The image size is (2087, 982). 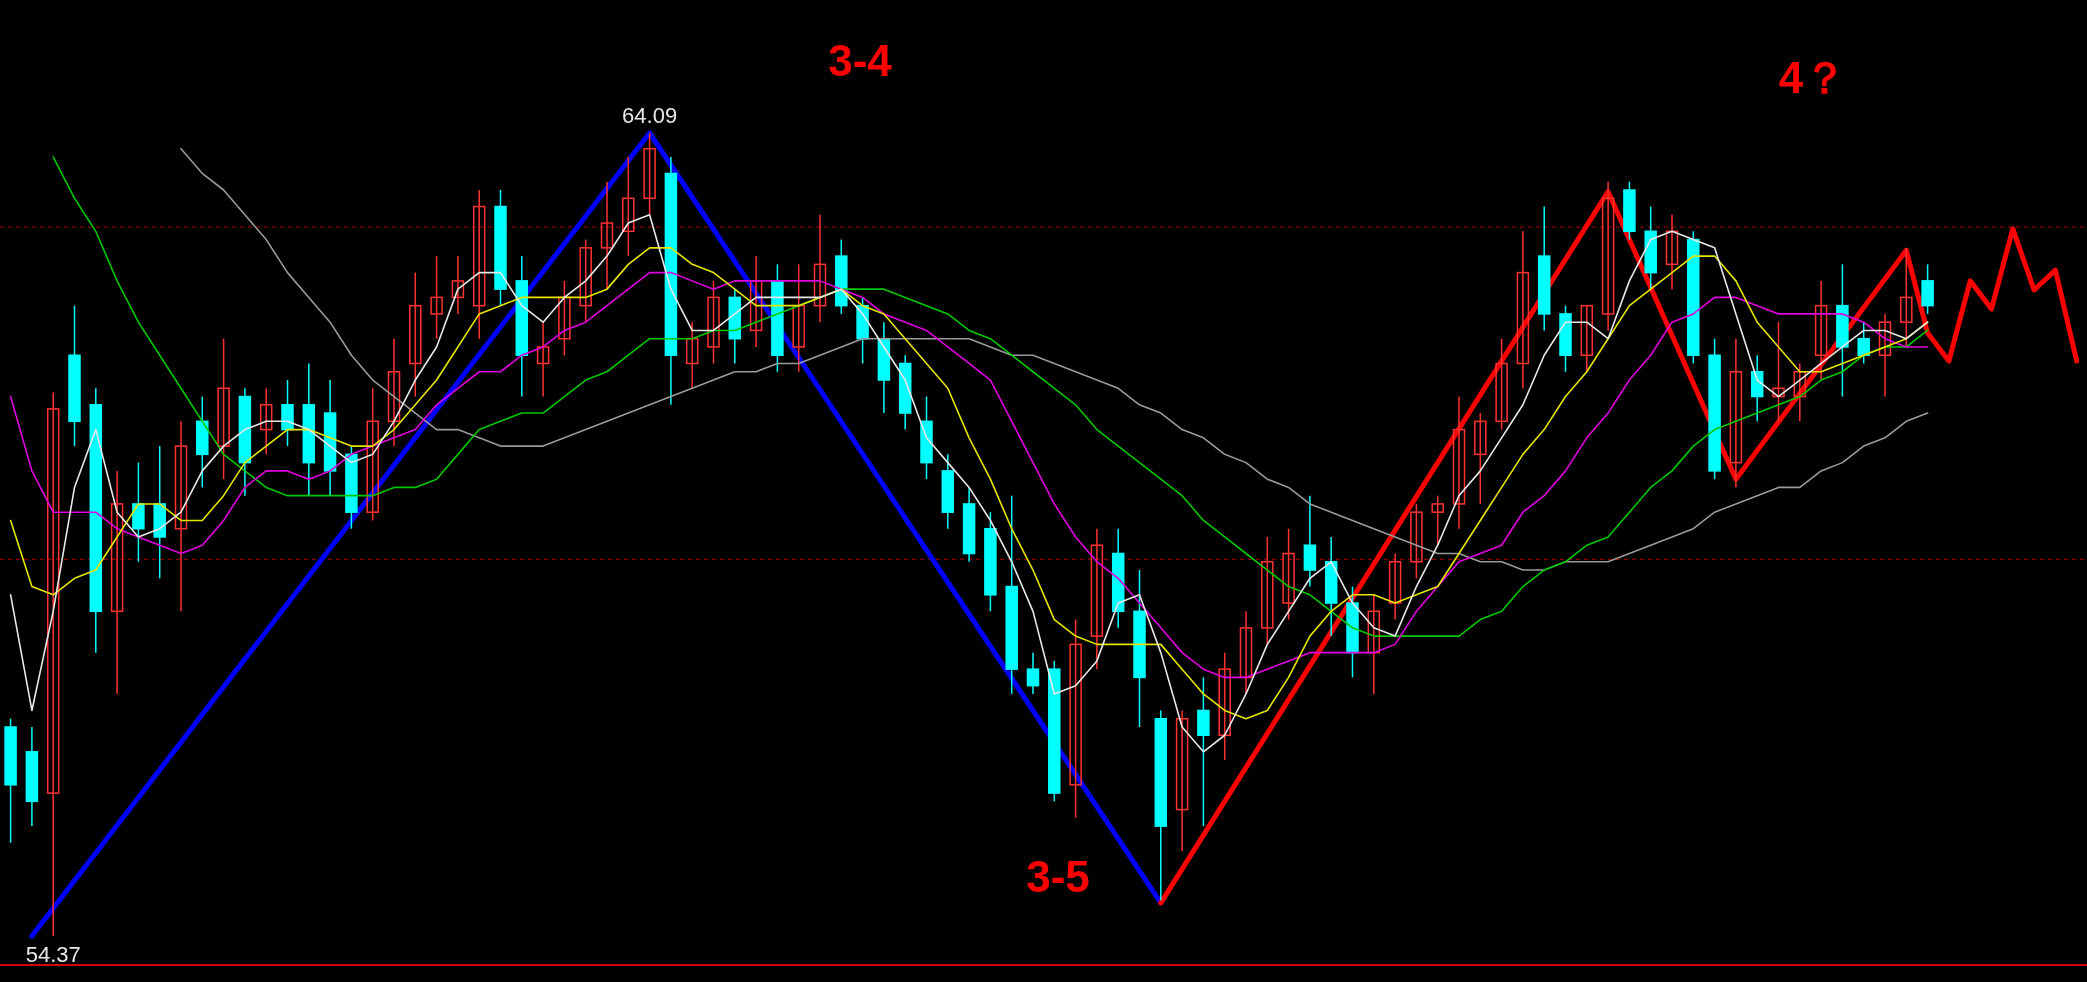 I want to click on text: 3-4, so click(x=860, y=60).